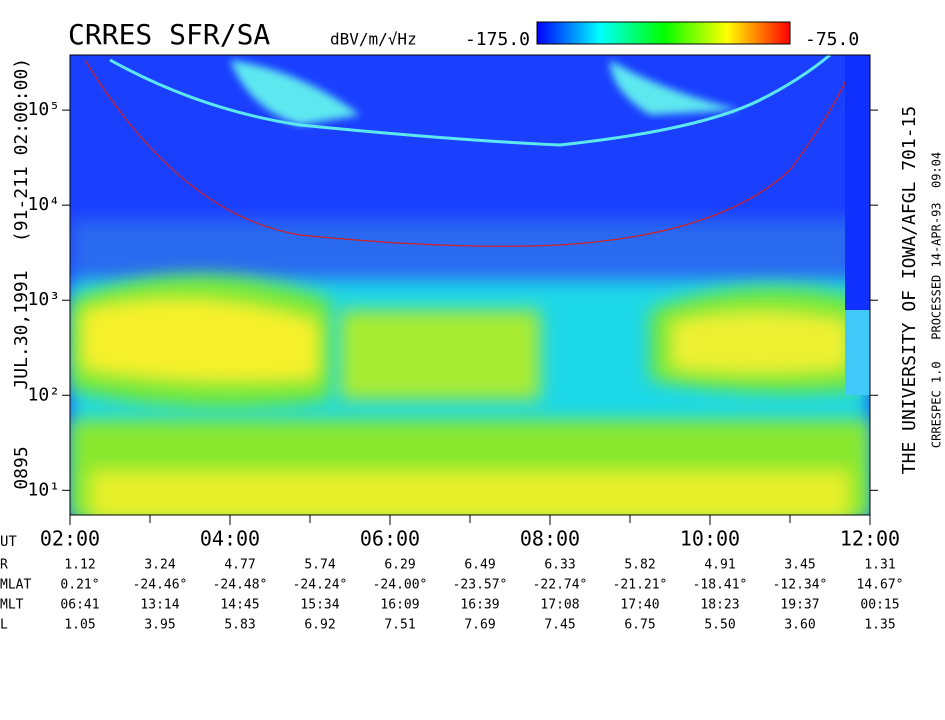  What do you see at coordinates (230, 539) in the screenshot?
I see `x-tick-label: 04:00` at bounding box center [230, 539].